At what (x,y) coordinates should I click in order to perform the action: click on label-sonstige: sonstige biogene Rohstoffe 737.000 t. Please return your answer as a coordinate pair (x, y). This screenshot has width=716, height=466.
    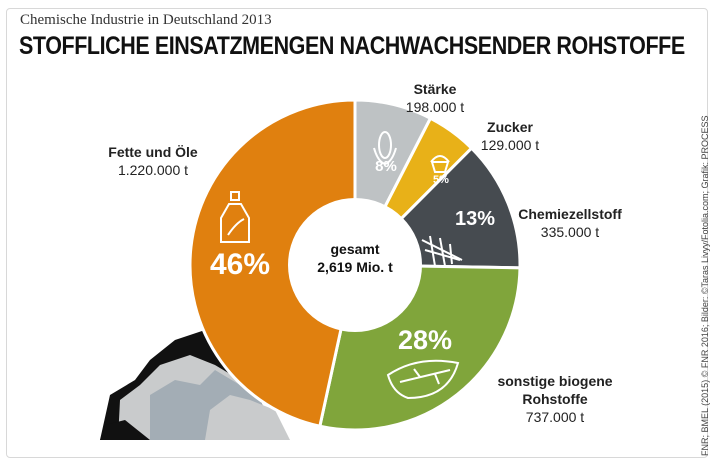
    Looking at the image, I should click on (555, 399).